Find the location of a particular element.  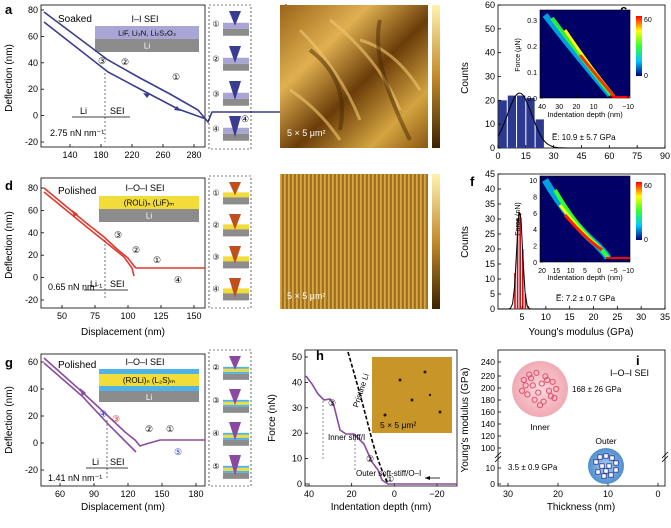

c-x-tick-label-4: 60 is located at coordinates (609, 156).